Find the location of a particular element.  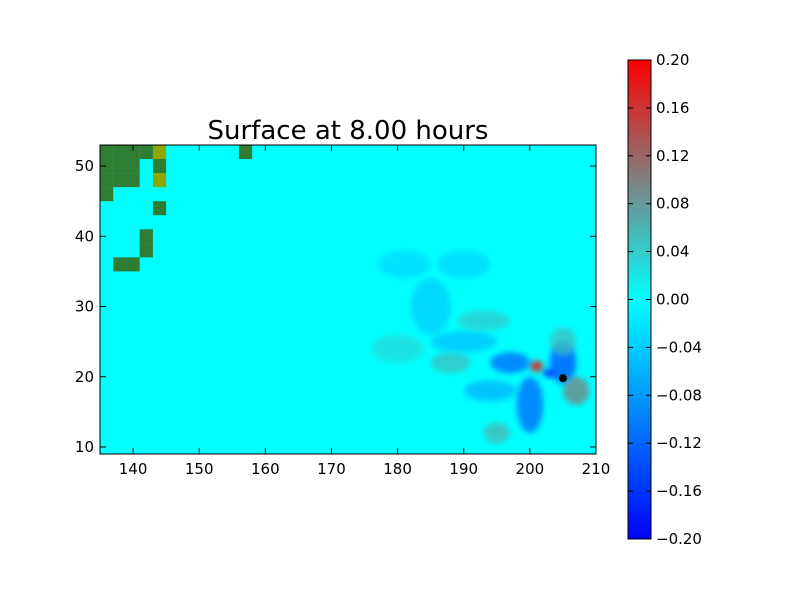

x-tick-label: 200 is located at coordinates (530, 469).